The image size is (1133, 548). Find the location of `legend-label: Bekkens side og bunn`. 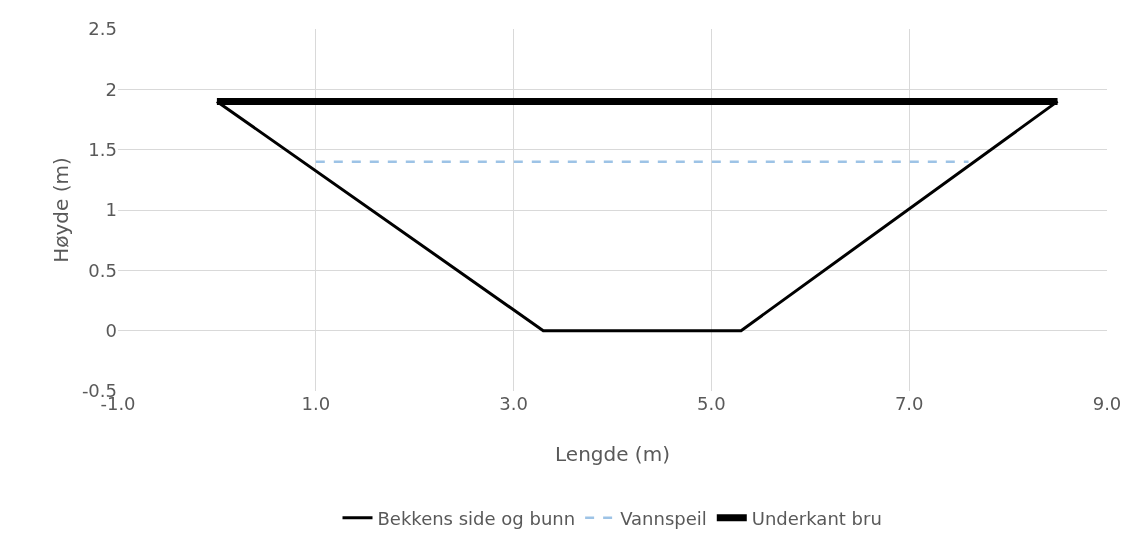

legend-label: Bekkens side og bunn is located at coordinates (476, 518).